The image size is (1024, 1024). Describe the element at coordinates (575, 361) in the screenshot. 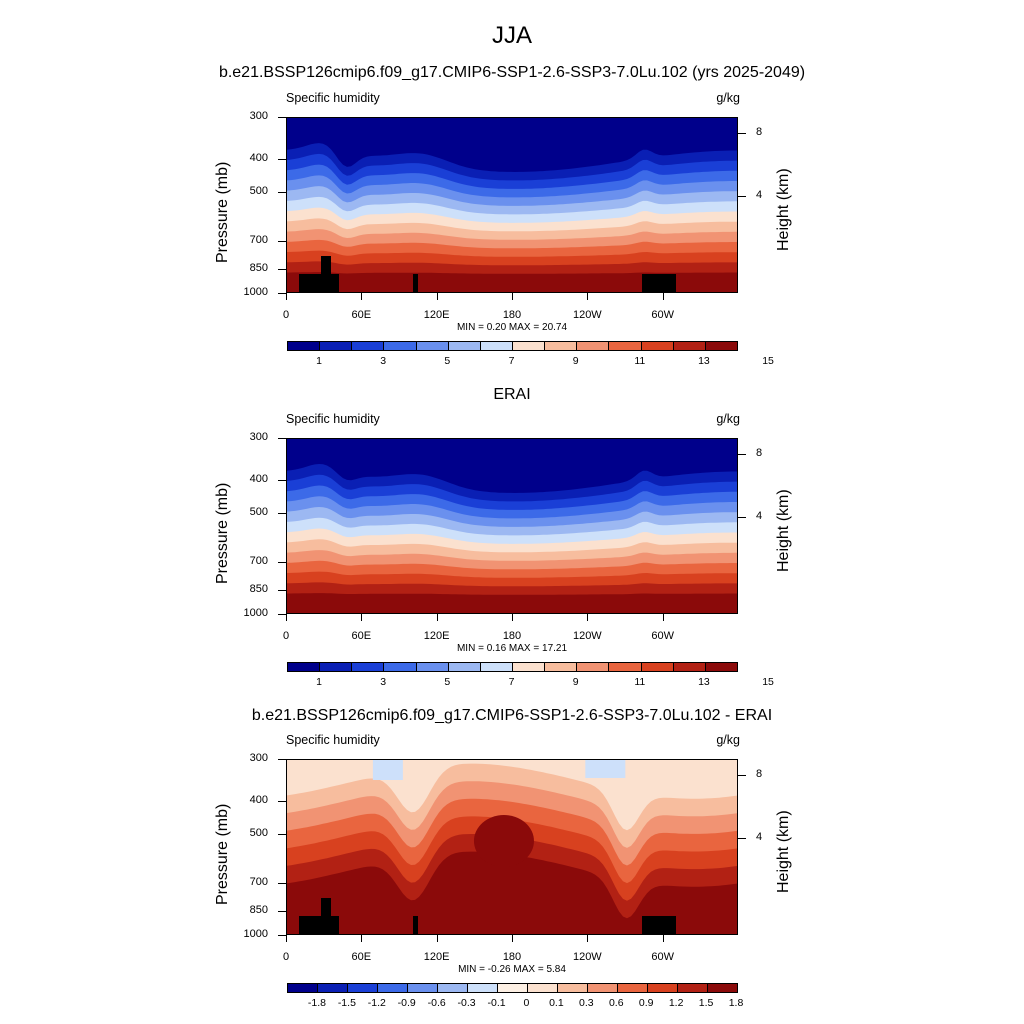

I see `colorbar-label: 9` at that location.